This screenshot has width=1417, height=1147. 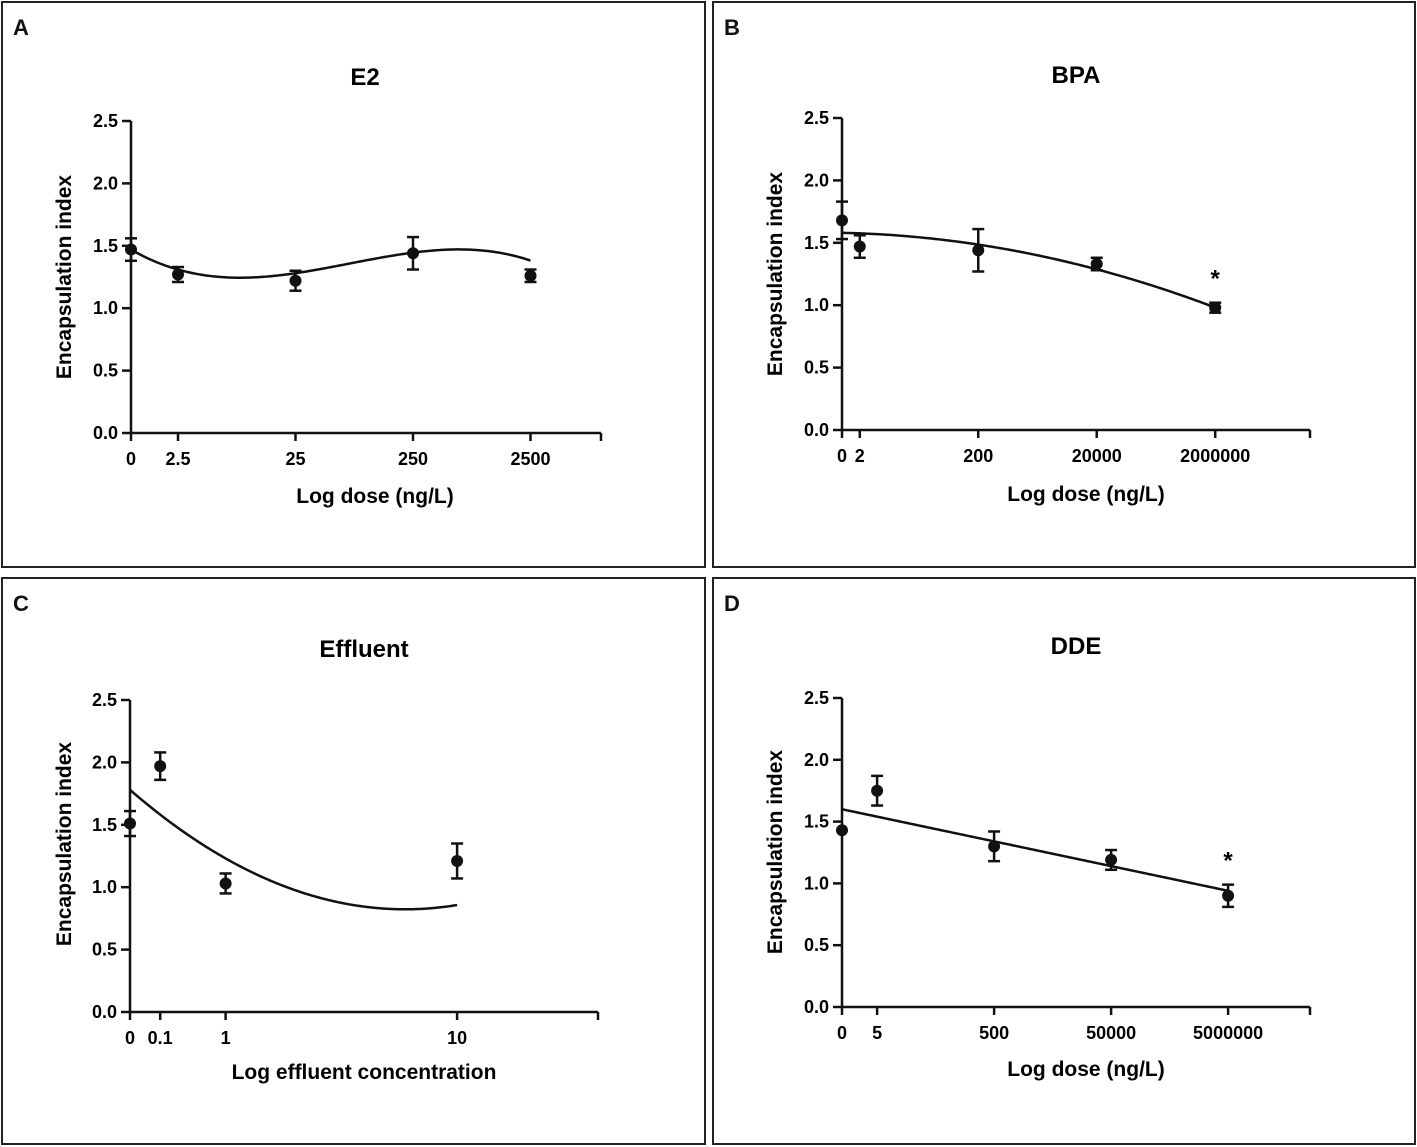 I want to click on x-tick-label: 5, so click(x=877, y=1033).